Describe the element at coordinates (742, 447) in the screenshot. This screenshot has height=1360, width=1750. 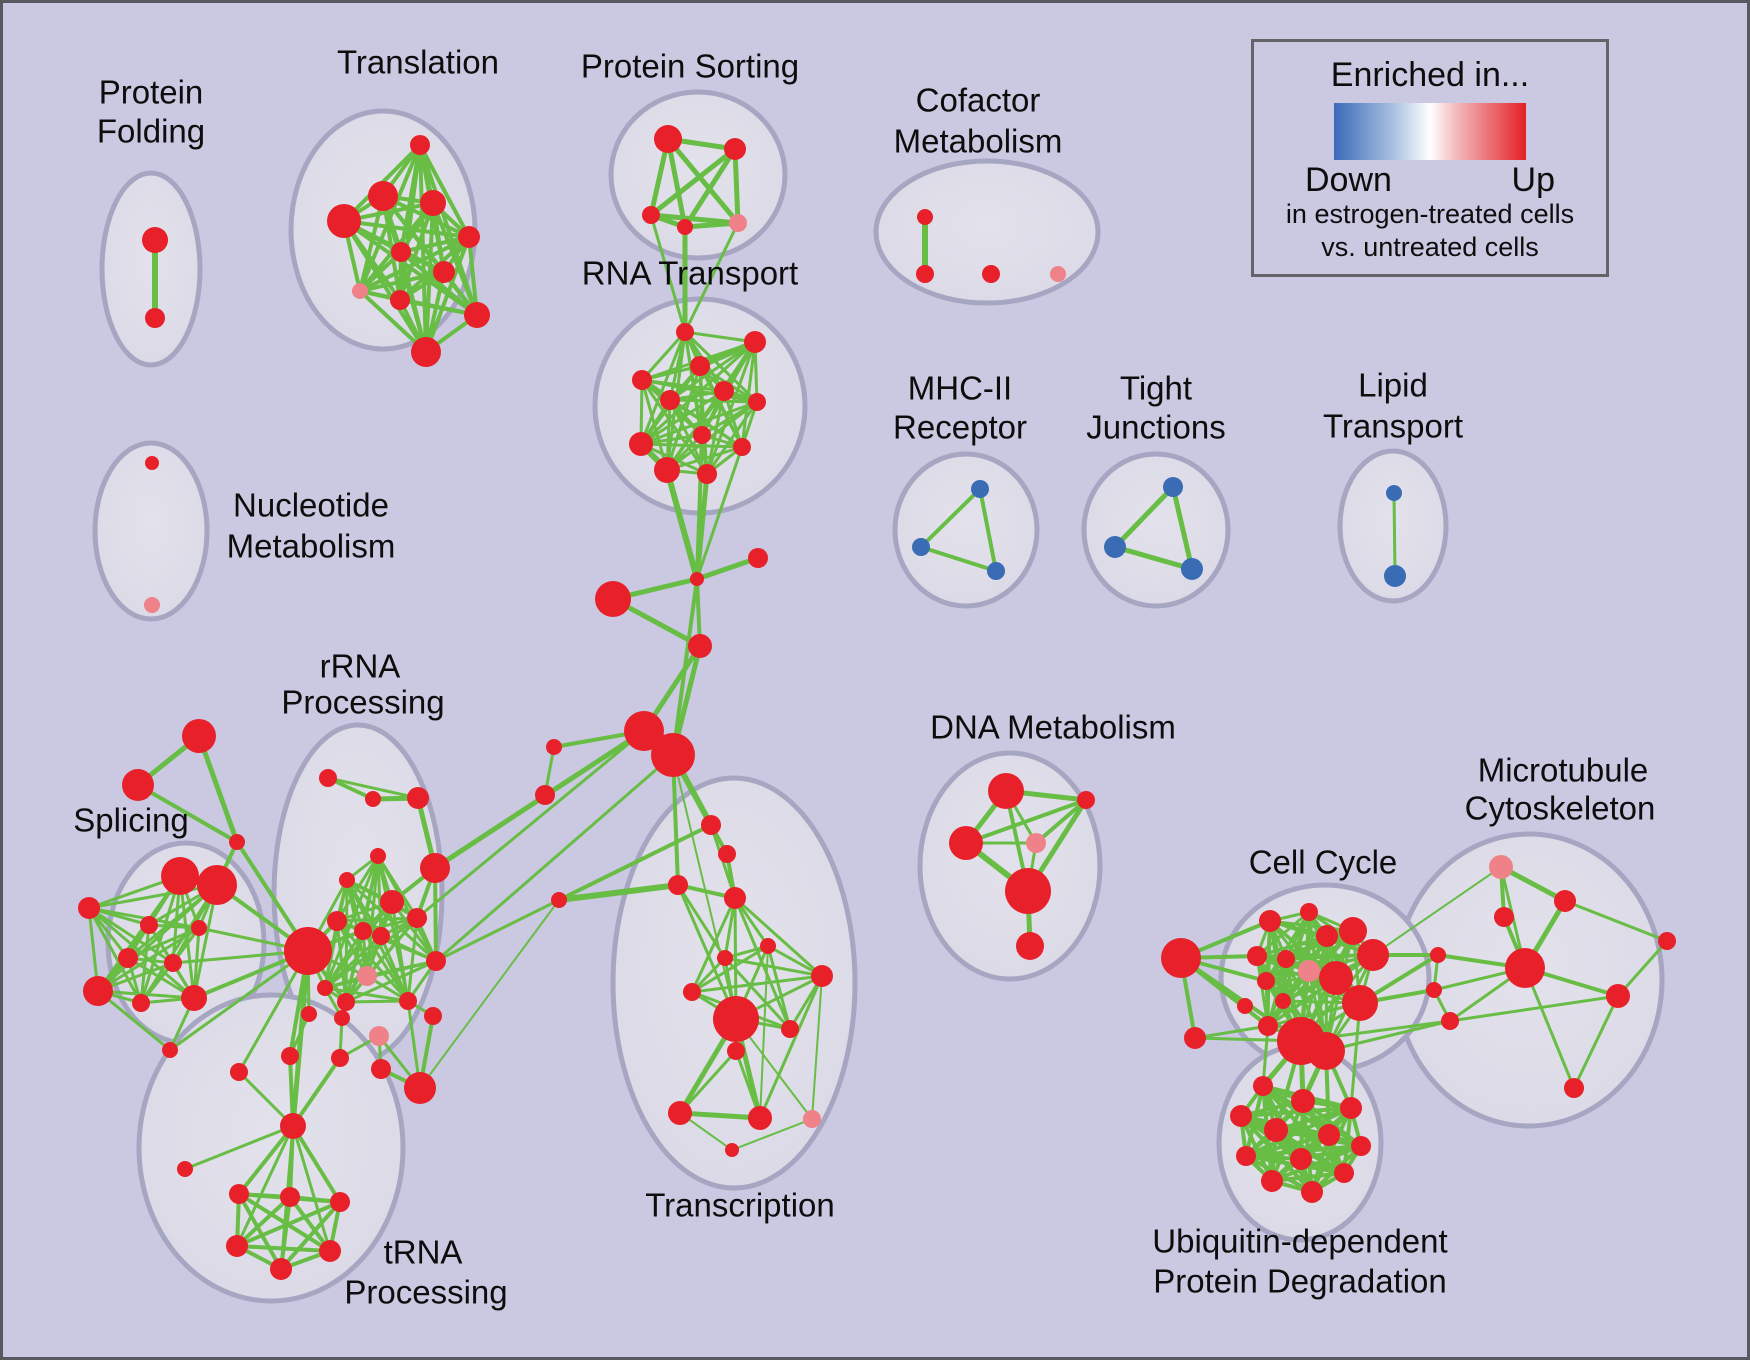
I see `gene-set-node-rt10` at that location.